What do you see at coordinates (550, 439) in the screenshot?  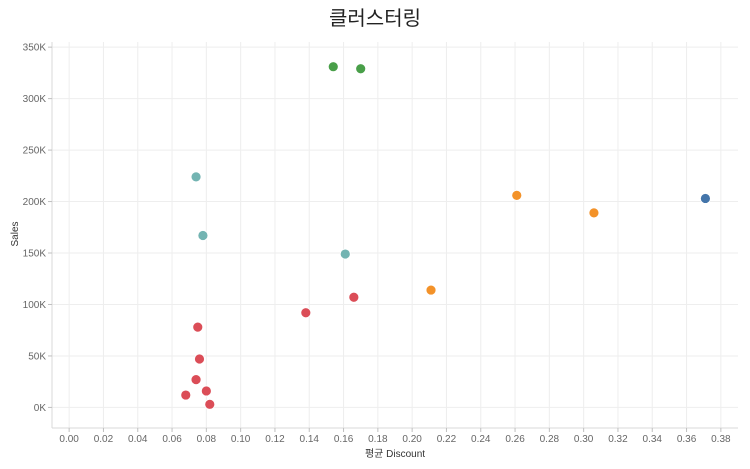 I see `x-tick-label: 0.28` at bounding box center [550, 439].